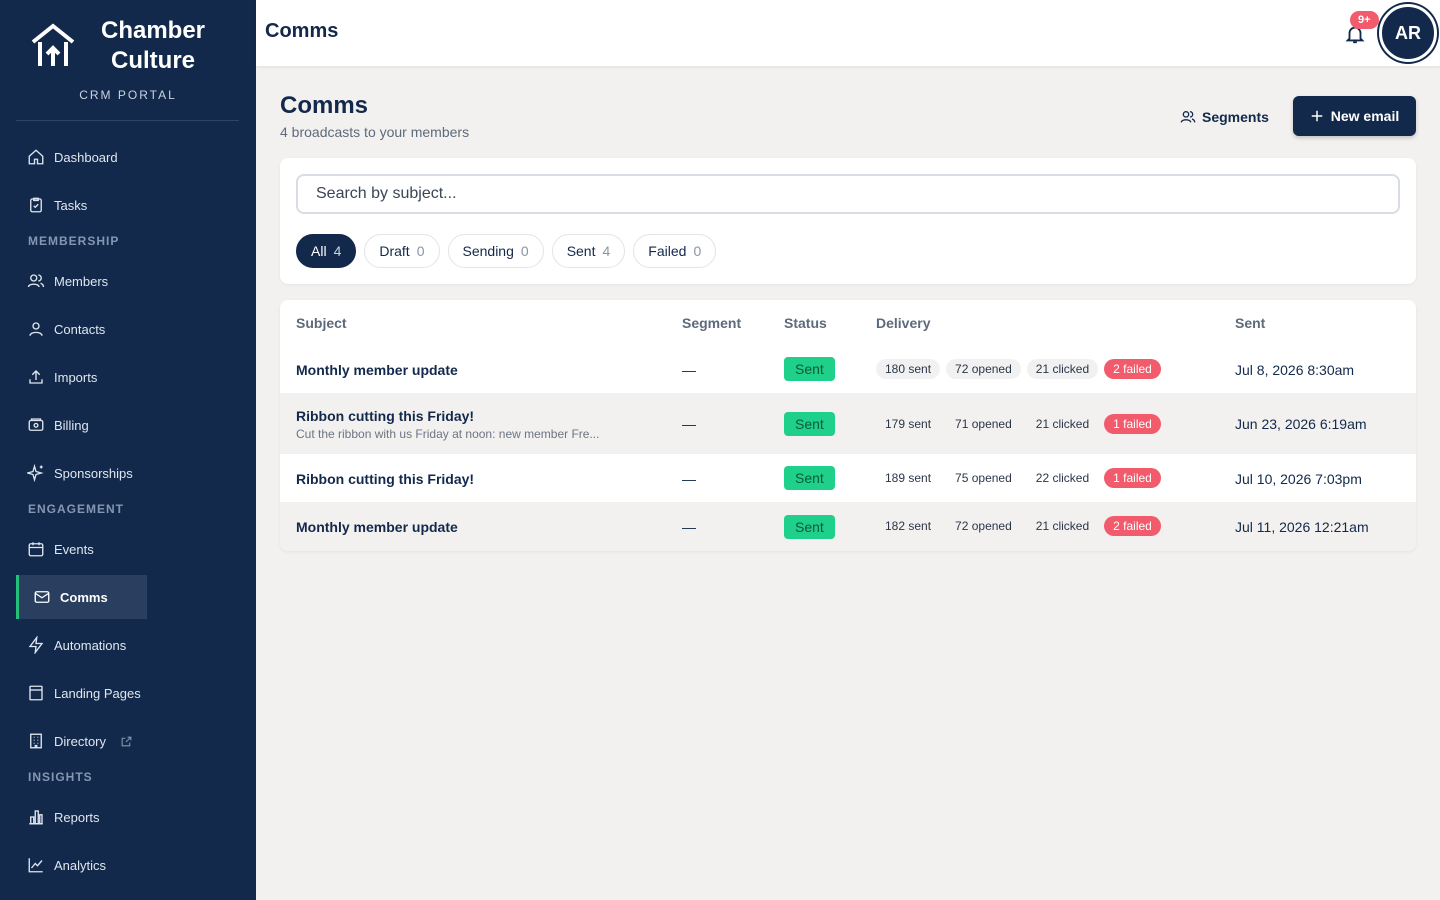 The width and height of the screenshot is (1440, 900). Describe the element at coordinates (36, 741) in the screenshot. I see `building-icon` at that location.